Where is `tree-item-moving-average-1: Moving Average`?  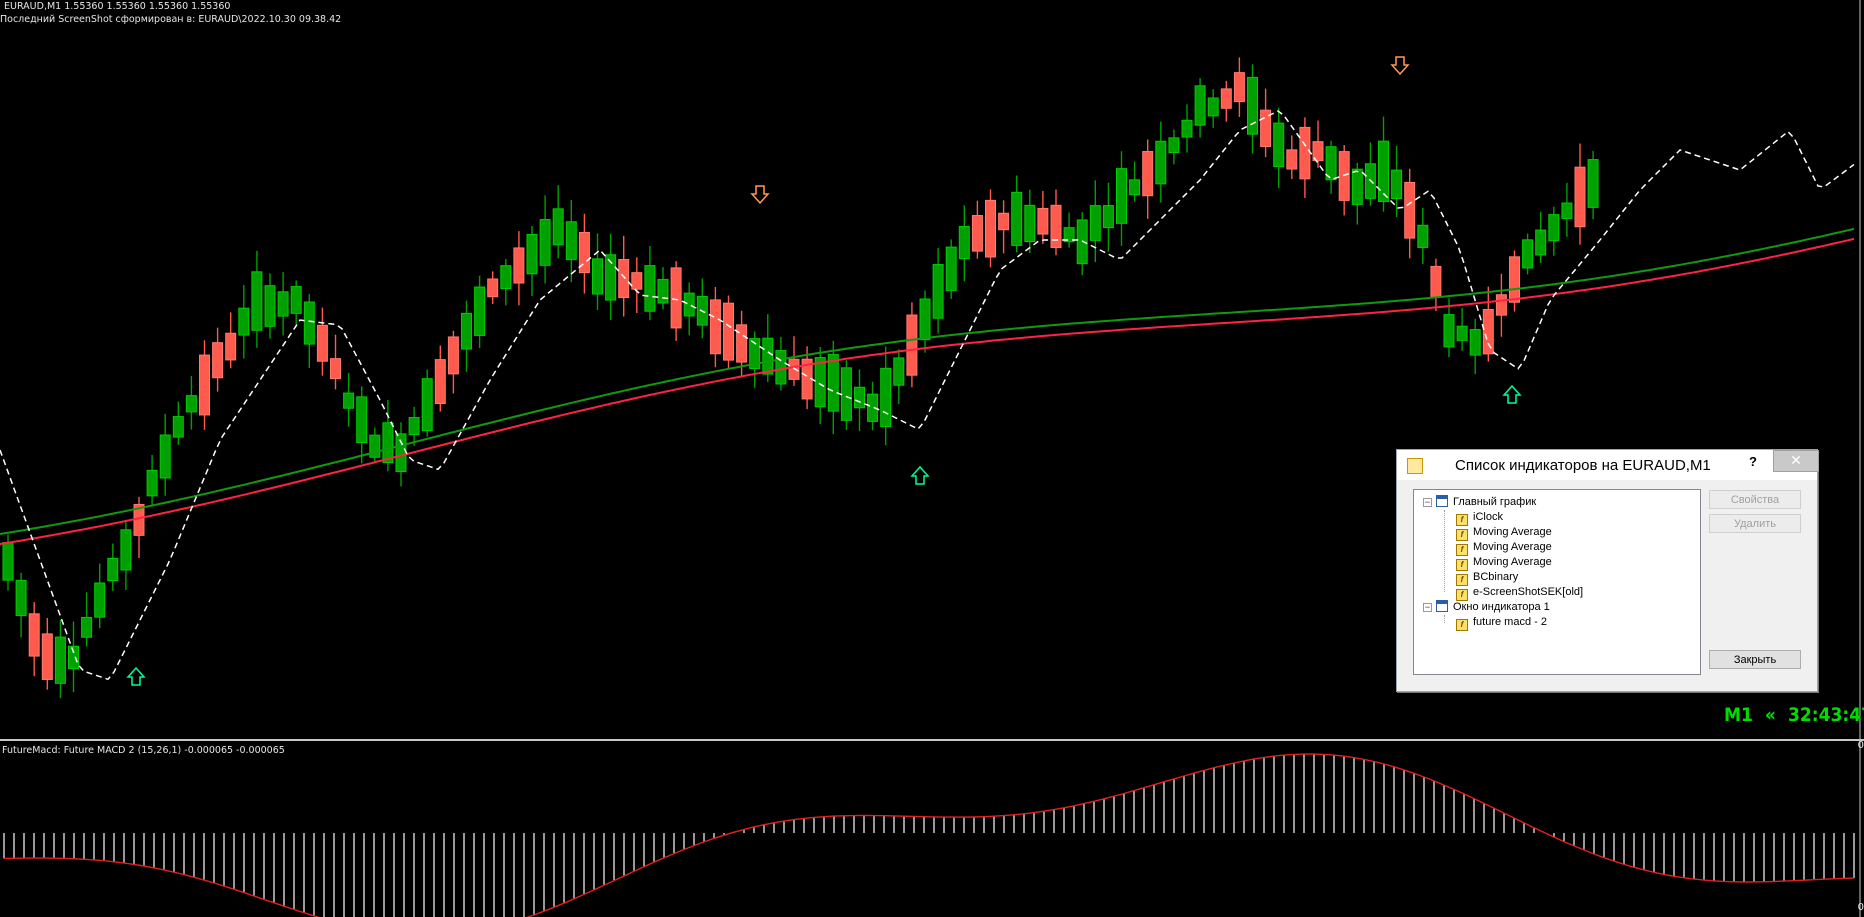
tree-item-moving-average-1: Moving Average is located at coordinates (1504, 532).